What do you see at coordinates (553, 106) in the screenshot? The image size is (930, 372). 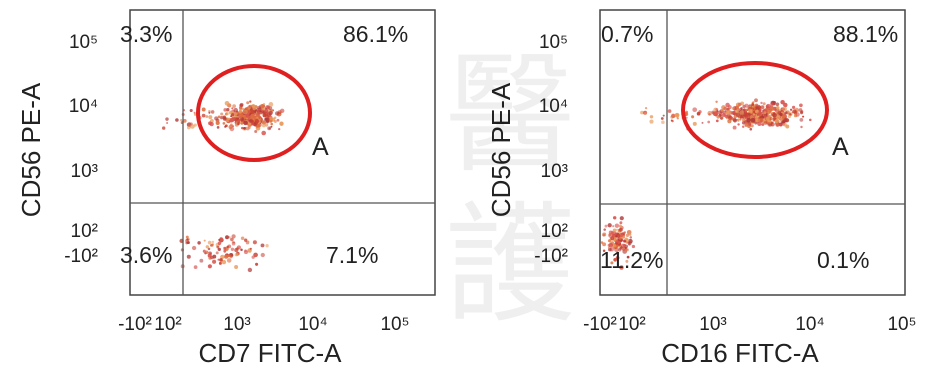 I see `y-tick-1e4: 10⁴` at bounding box center [553, 106].